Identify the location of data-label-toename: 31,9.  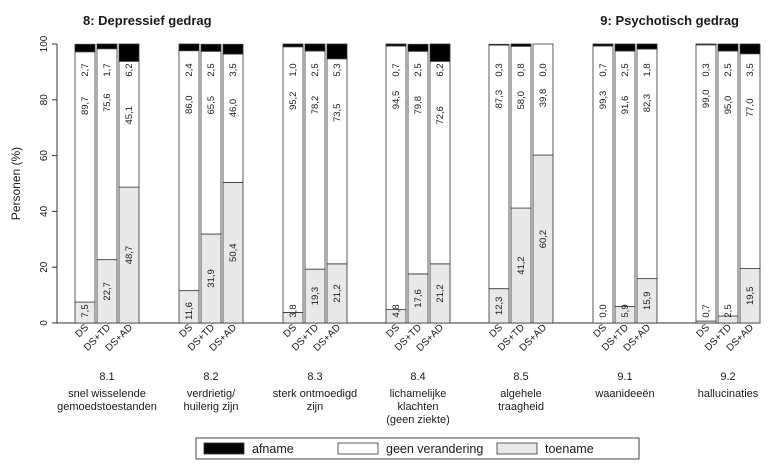
(211, 278).